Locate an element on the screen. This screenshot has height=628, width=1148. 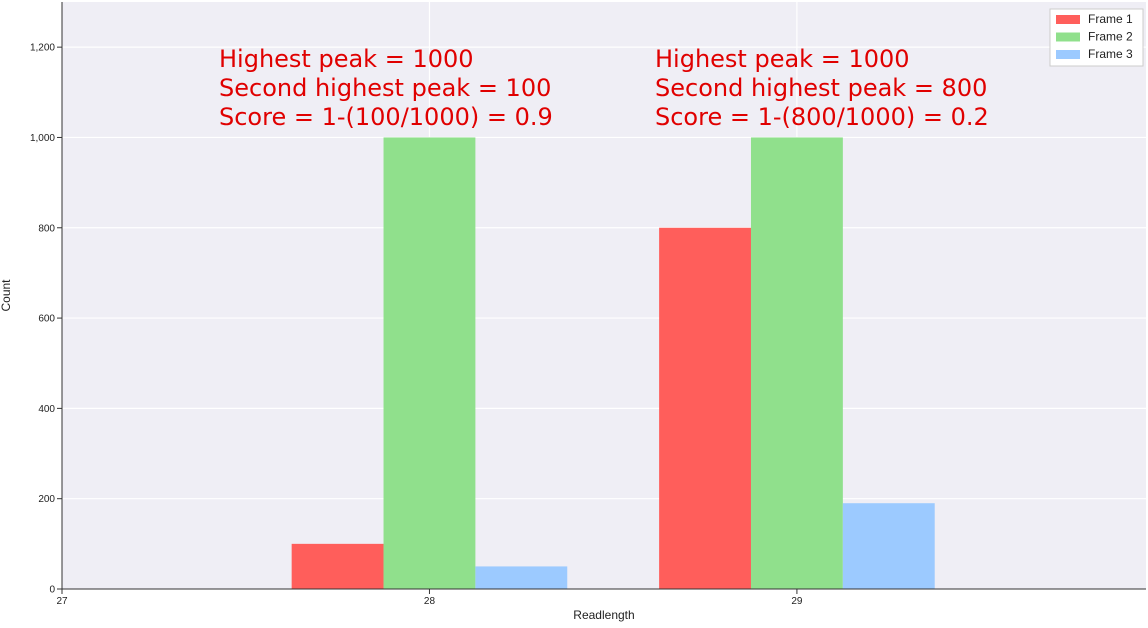
x-tick-label: 29 is located at coordinates (797, 601).